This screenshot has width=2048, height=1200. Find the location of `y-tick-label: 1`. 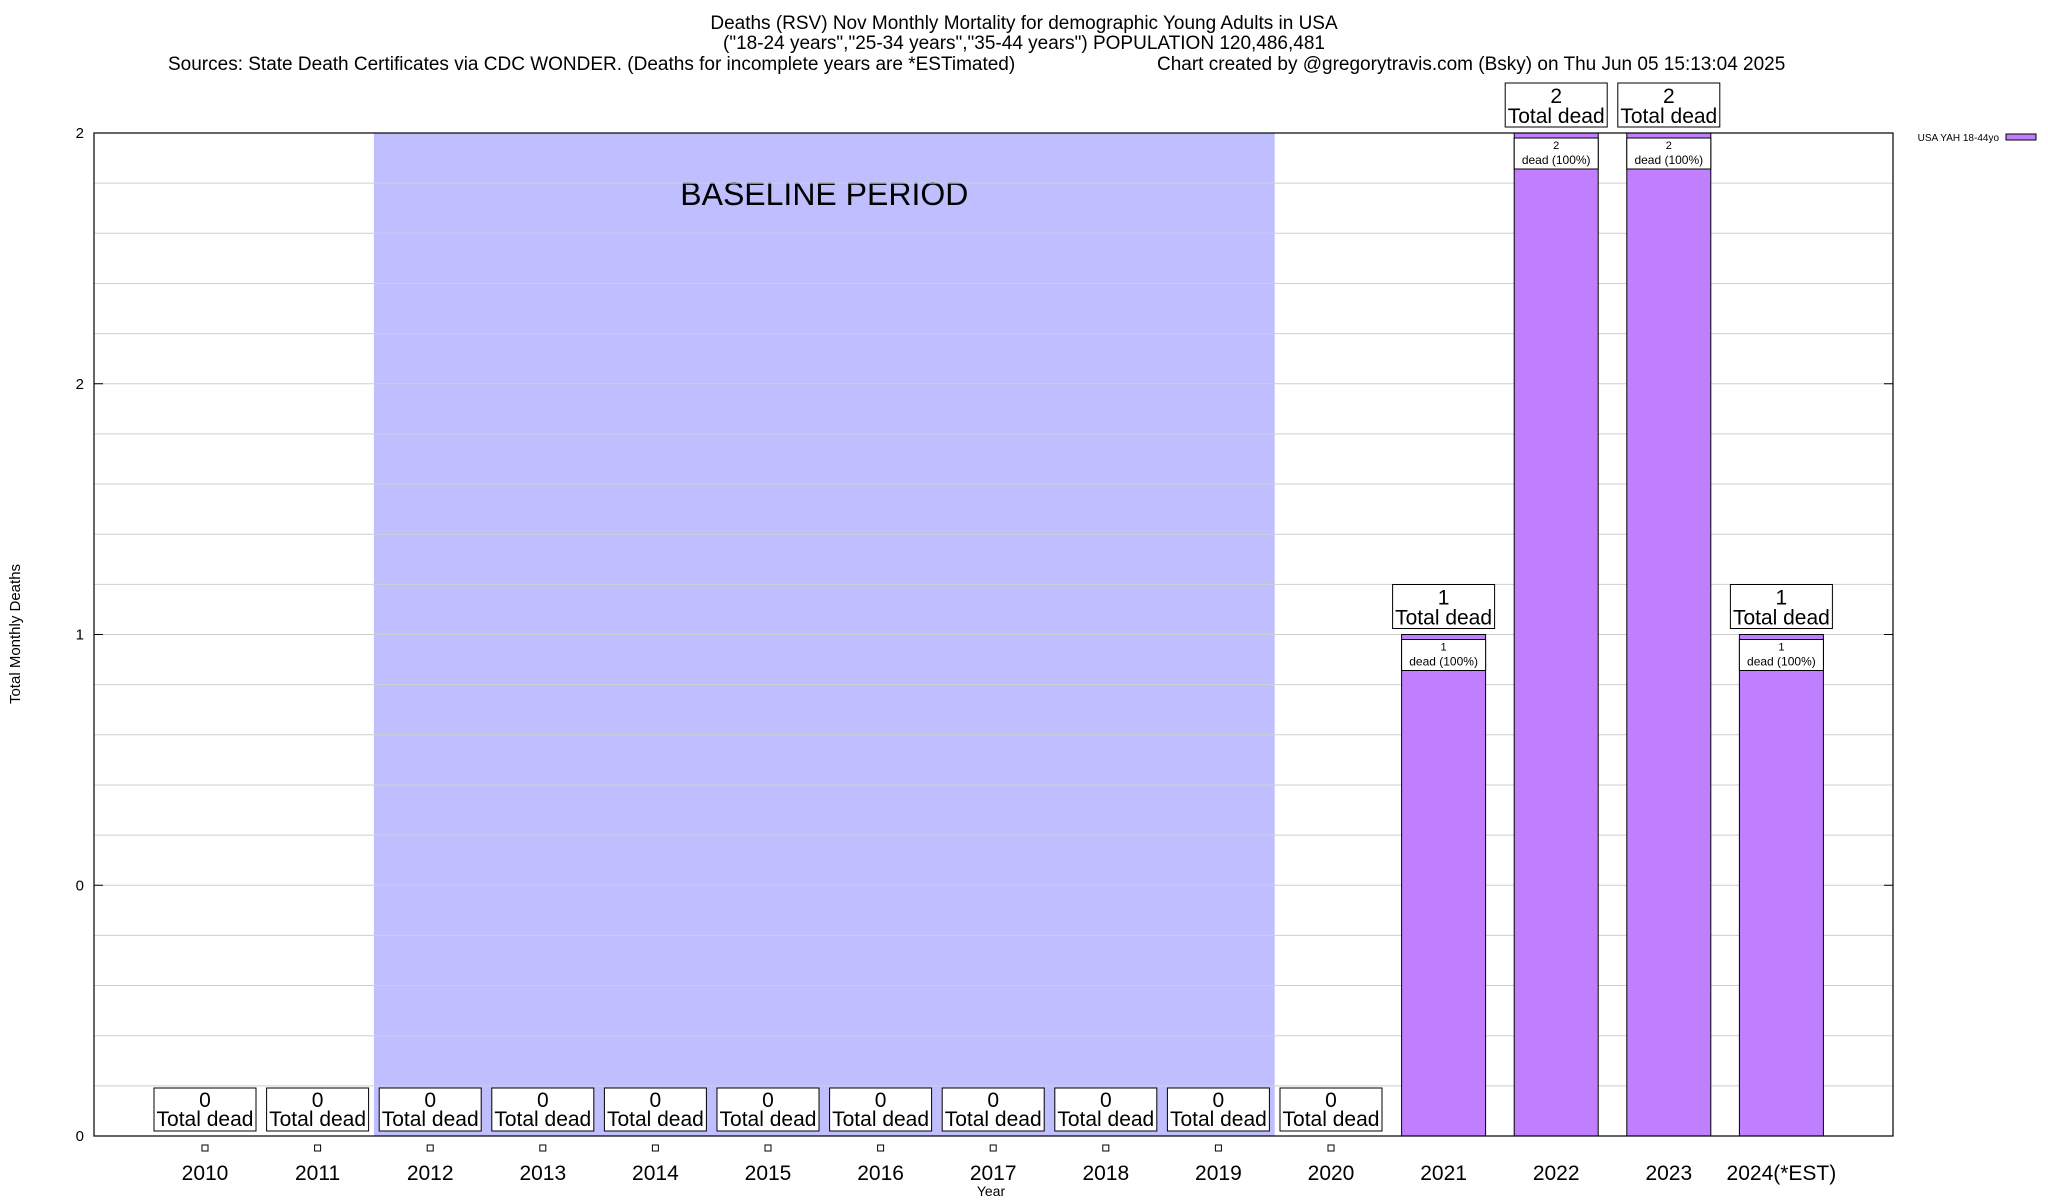

y-tick-label: 1 is located at coordinates (80, 635).